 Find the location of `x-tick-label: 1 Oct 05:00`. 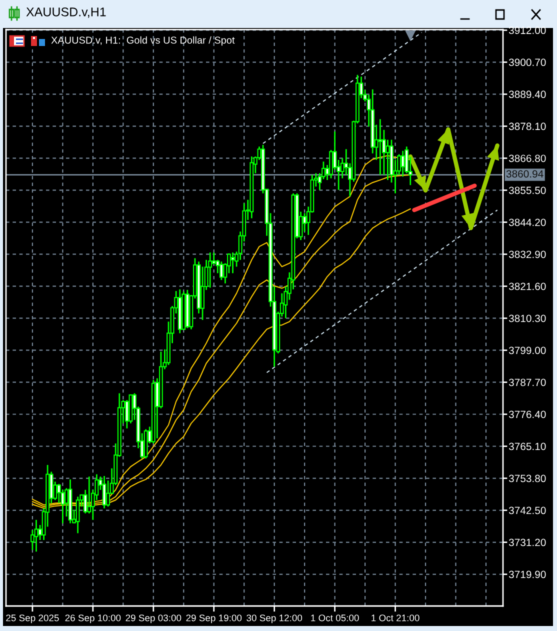

x-tick-label: 1 Oct 05:00 is located at coordinates (335, 618).